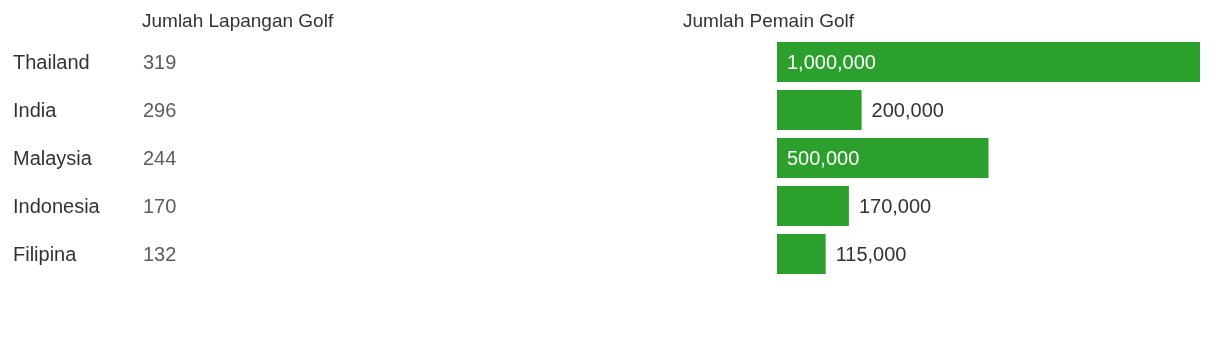  What do you see at coordinates (871, 254) in the screenshot?
I see `data-label: 115,000` at bounding box center [871, 254].